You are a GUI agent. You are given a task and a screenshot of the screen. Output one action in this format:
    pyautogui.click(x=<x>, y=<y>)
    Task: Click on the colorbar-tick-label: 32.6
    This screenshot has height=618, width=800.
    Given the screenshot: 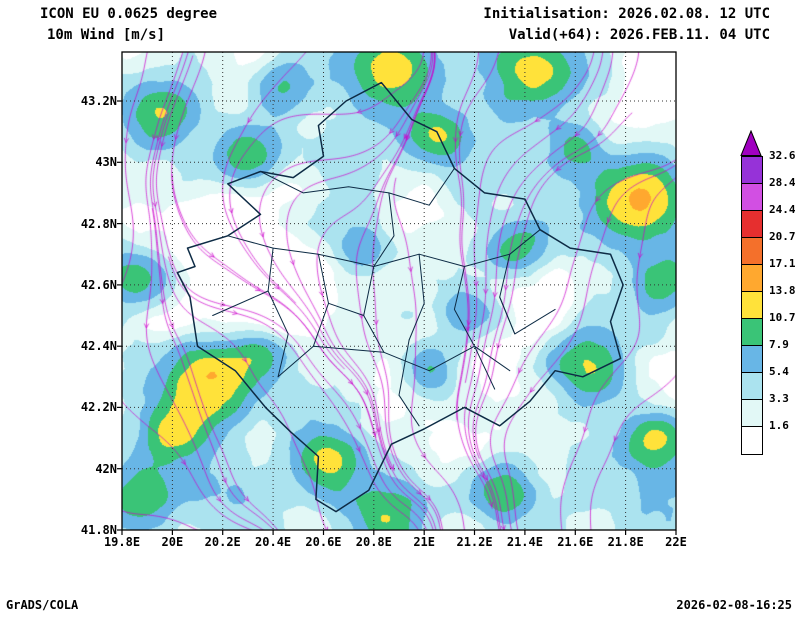 What is the action you would take?
    pyautogui.click(x=782, y=155)
    